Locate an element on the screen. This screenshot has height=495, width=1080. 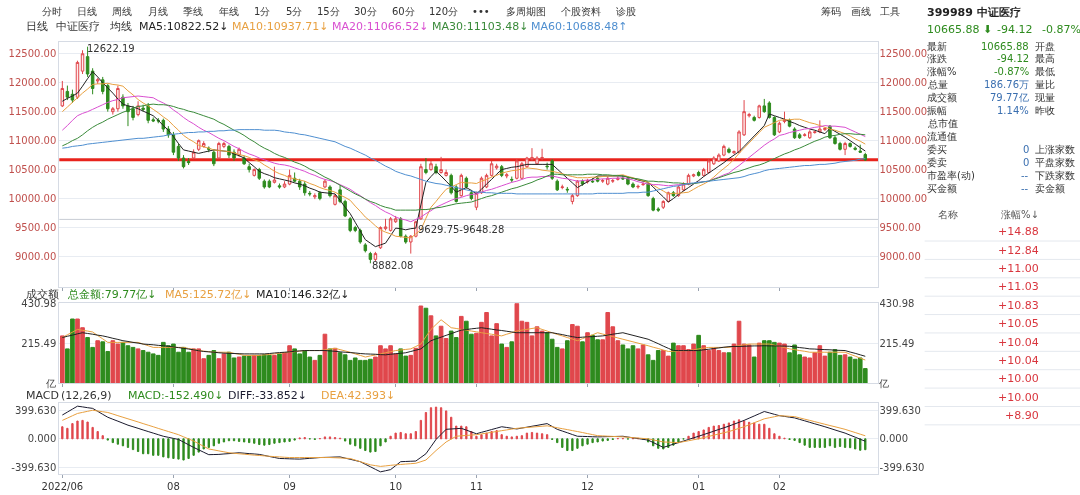
text: 上涨家数 is located at coordinates (1055, 149).